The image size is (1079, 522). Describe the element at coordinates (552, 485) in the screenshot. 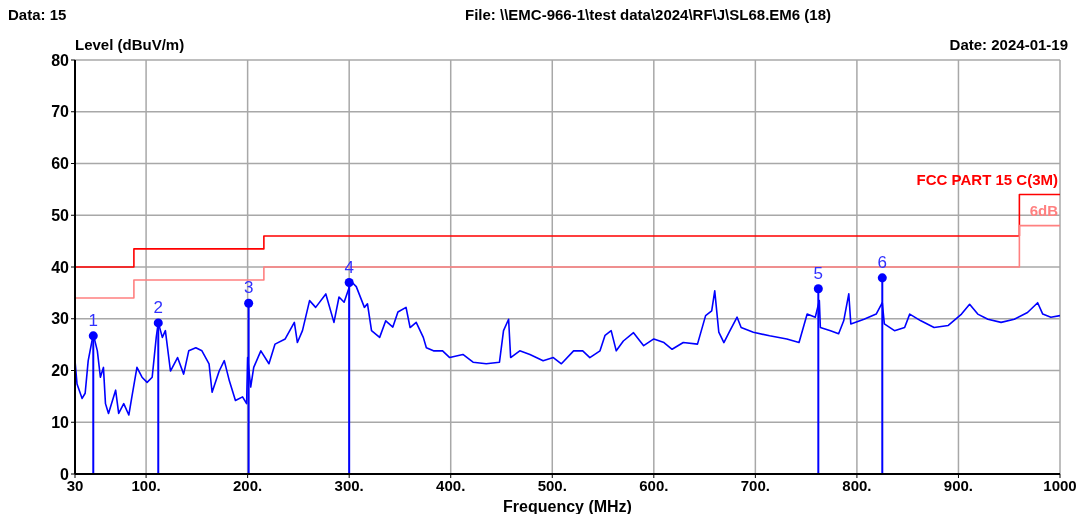

I see `x-tick-label: 500.` at that location.